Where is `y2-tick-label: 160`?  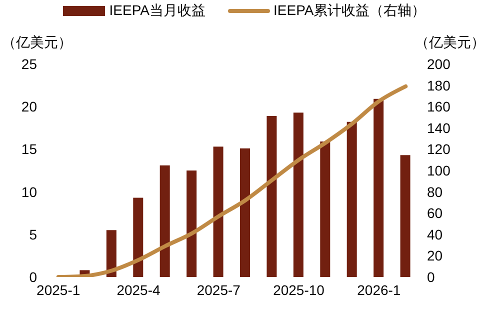 y2-tick-label: 160 is located at coordinates (439, 106).